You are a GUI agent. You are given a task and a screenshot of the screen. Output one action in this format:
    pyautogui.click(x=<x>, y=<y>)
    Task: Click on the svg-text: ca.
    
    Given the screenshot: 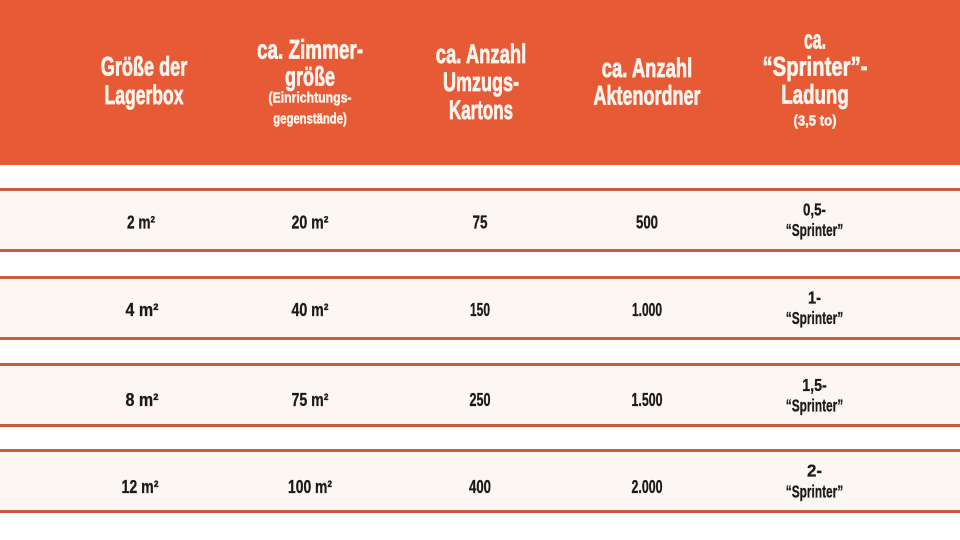 What is the action you would take?
    pyautogui.click(x=815, y=40)
    